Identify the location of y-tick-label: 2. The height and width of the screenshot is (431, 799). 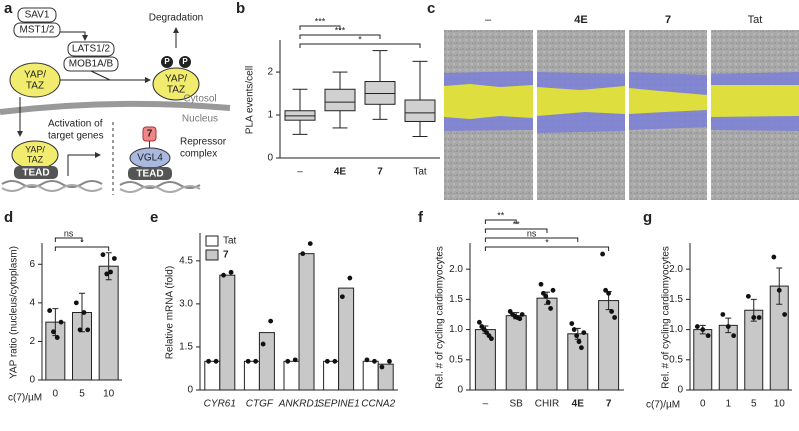
(32, 341).